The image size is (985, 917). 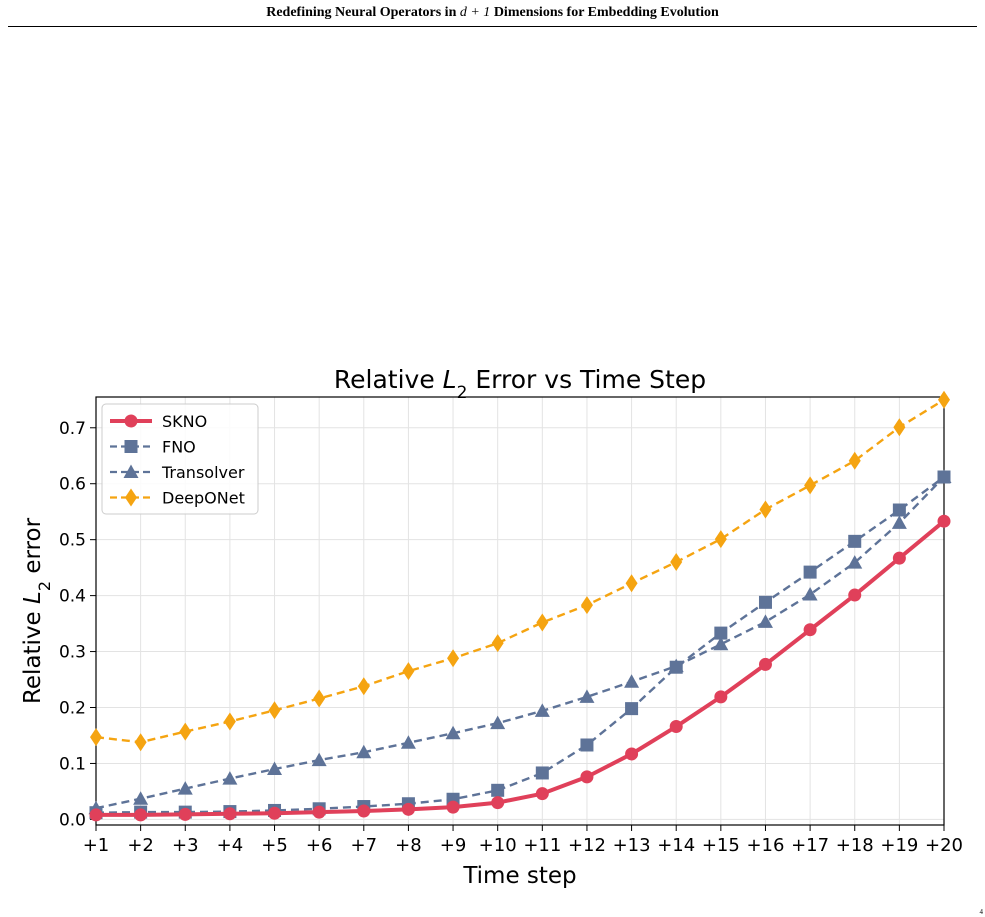 I want to click on page-number: 4, so click(x=981, y=912).